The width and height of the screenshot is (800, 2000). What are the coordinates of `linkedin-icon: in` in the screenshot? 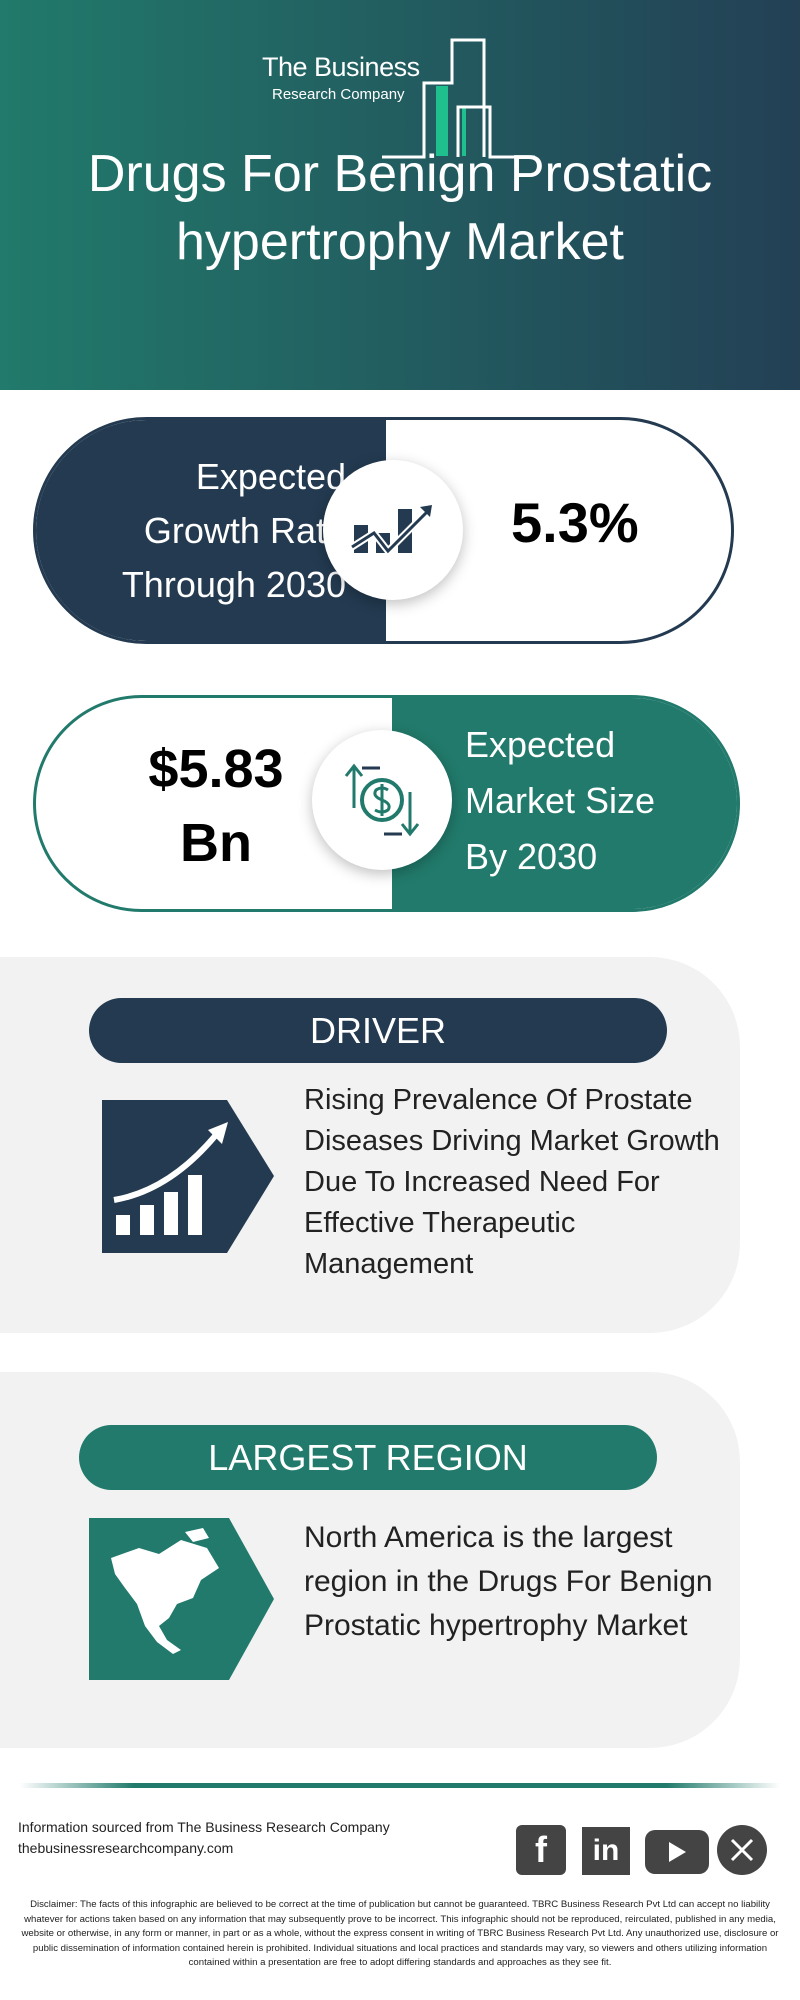 It's located at (606, 1851).